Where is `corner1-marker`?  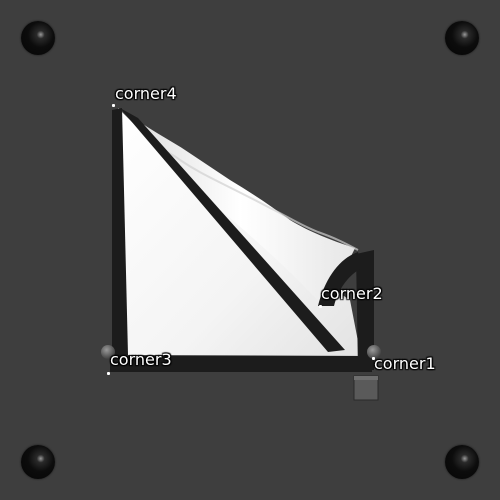 corner1-marker is located at coordinates (373, 358).